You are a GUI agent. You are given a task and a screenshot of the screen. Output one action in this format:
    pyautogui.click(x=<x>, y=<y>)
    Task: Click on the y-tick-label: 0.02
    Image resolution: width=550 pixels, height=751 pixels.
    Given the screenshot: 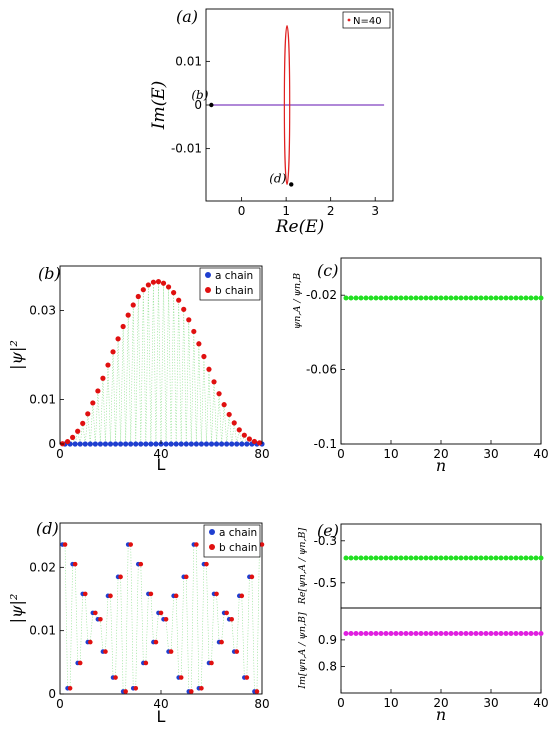 What is the action you would take?
    pyautogui.click(x=42, y=567)
    